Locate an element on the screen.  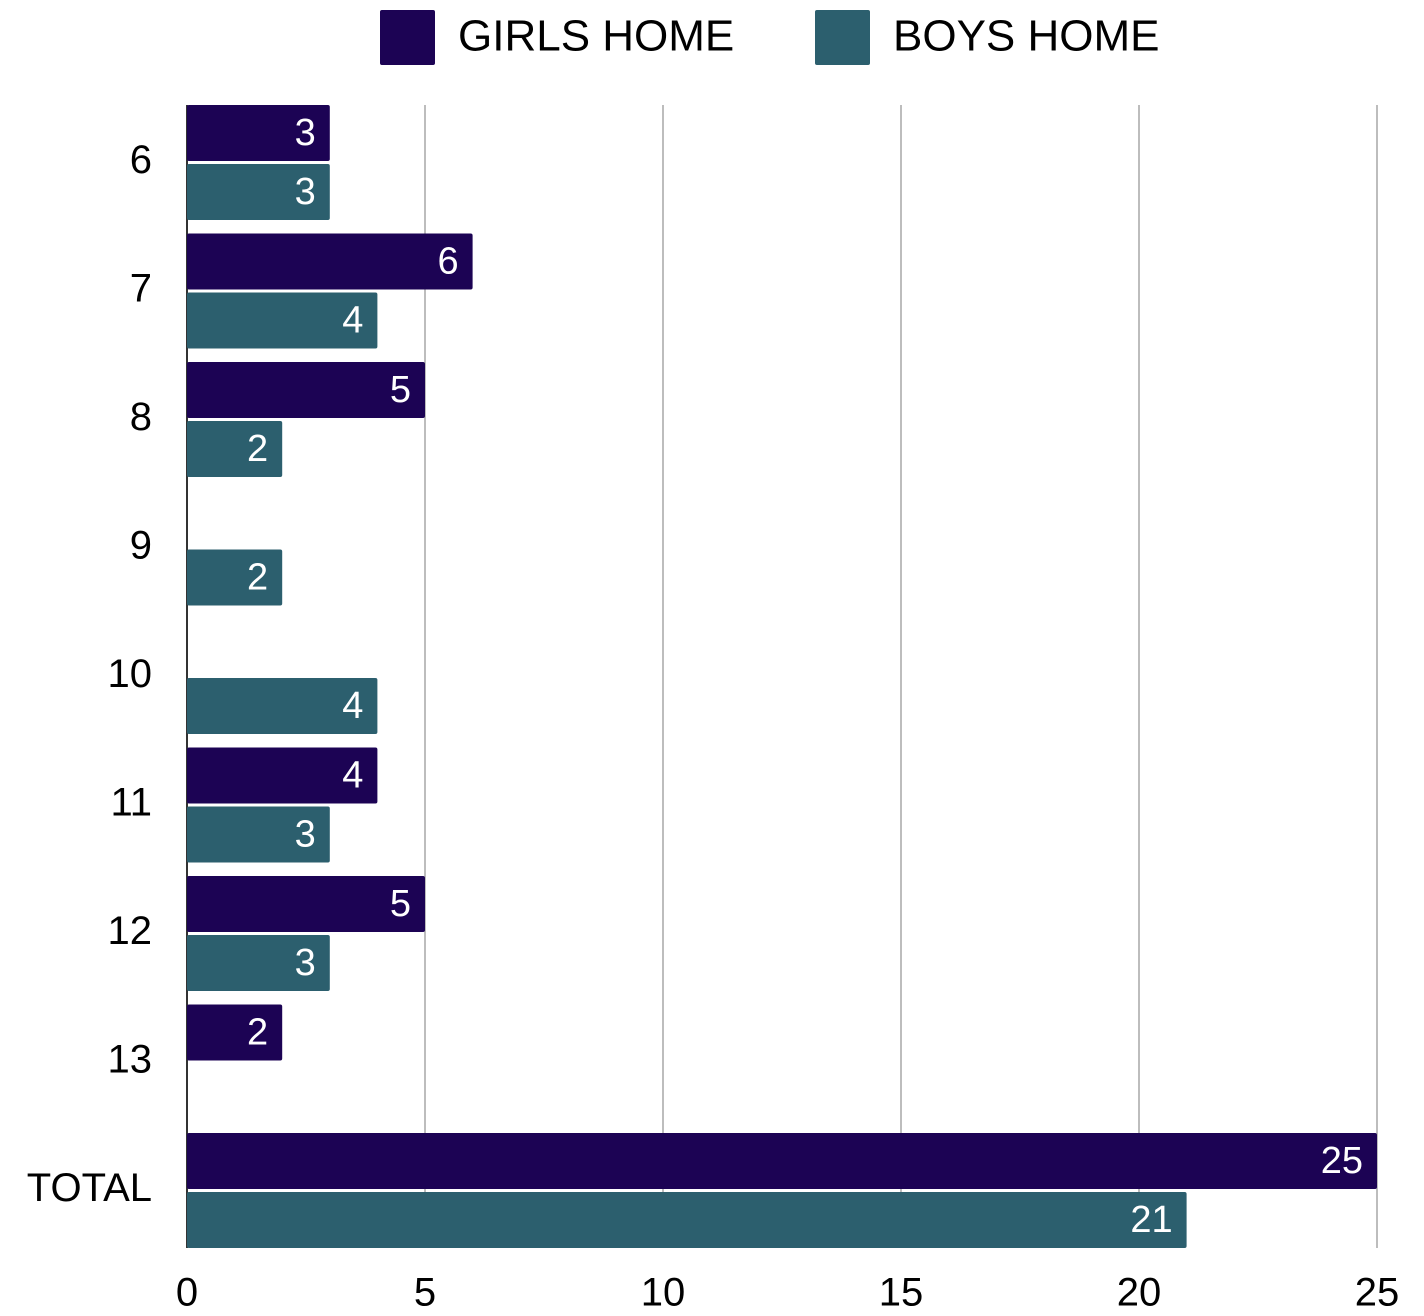
x-tick-label: 20 is located at coordinates (1139, 1293).